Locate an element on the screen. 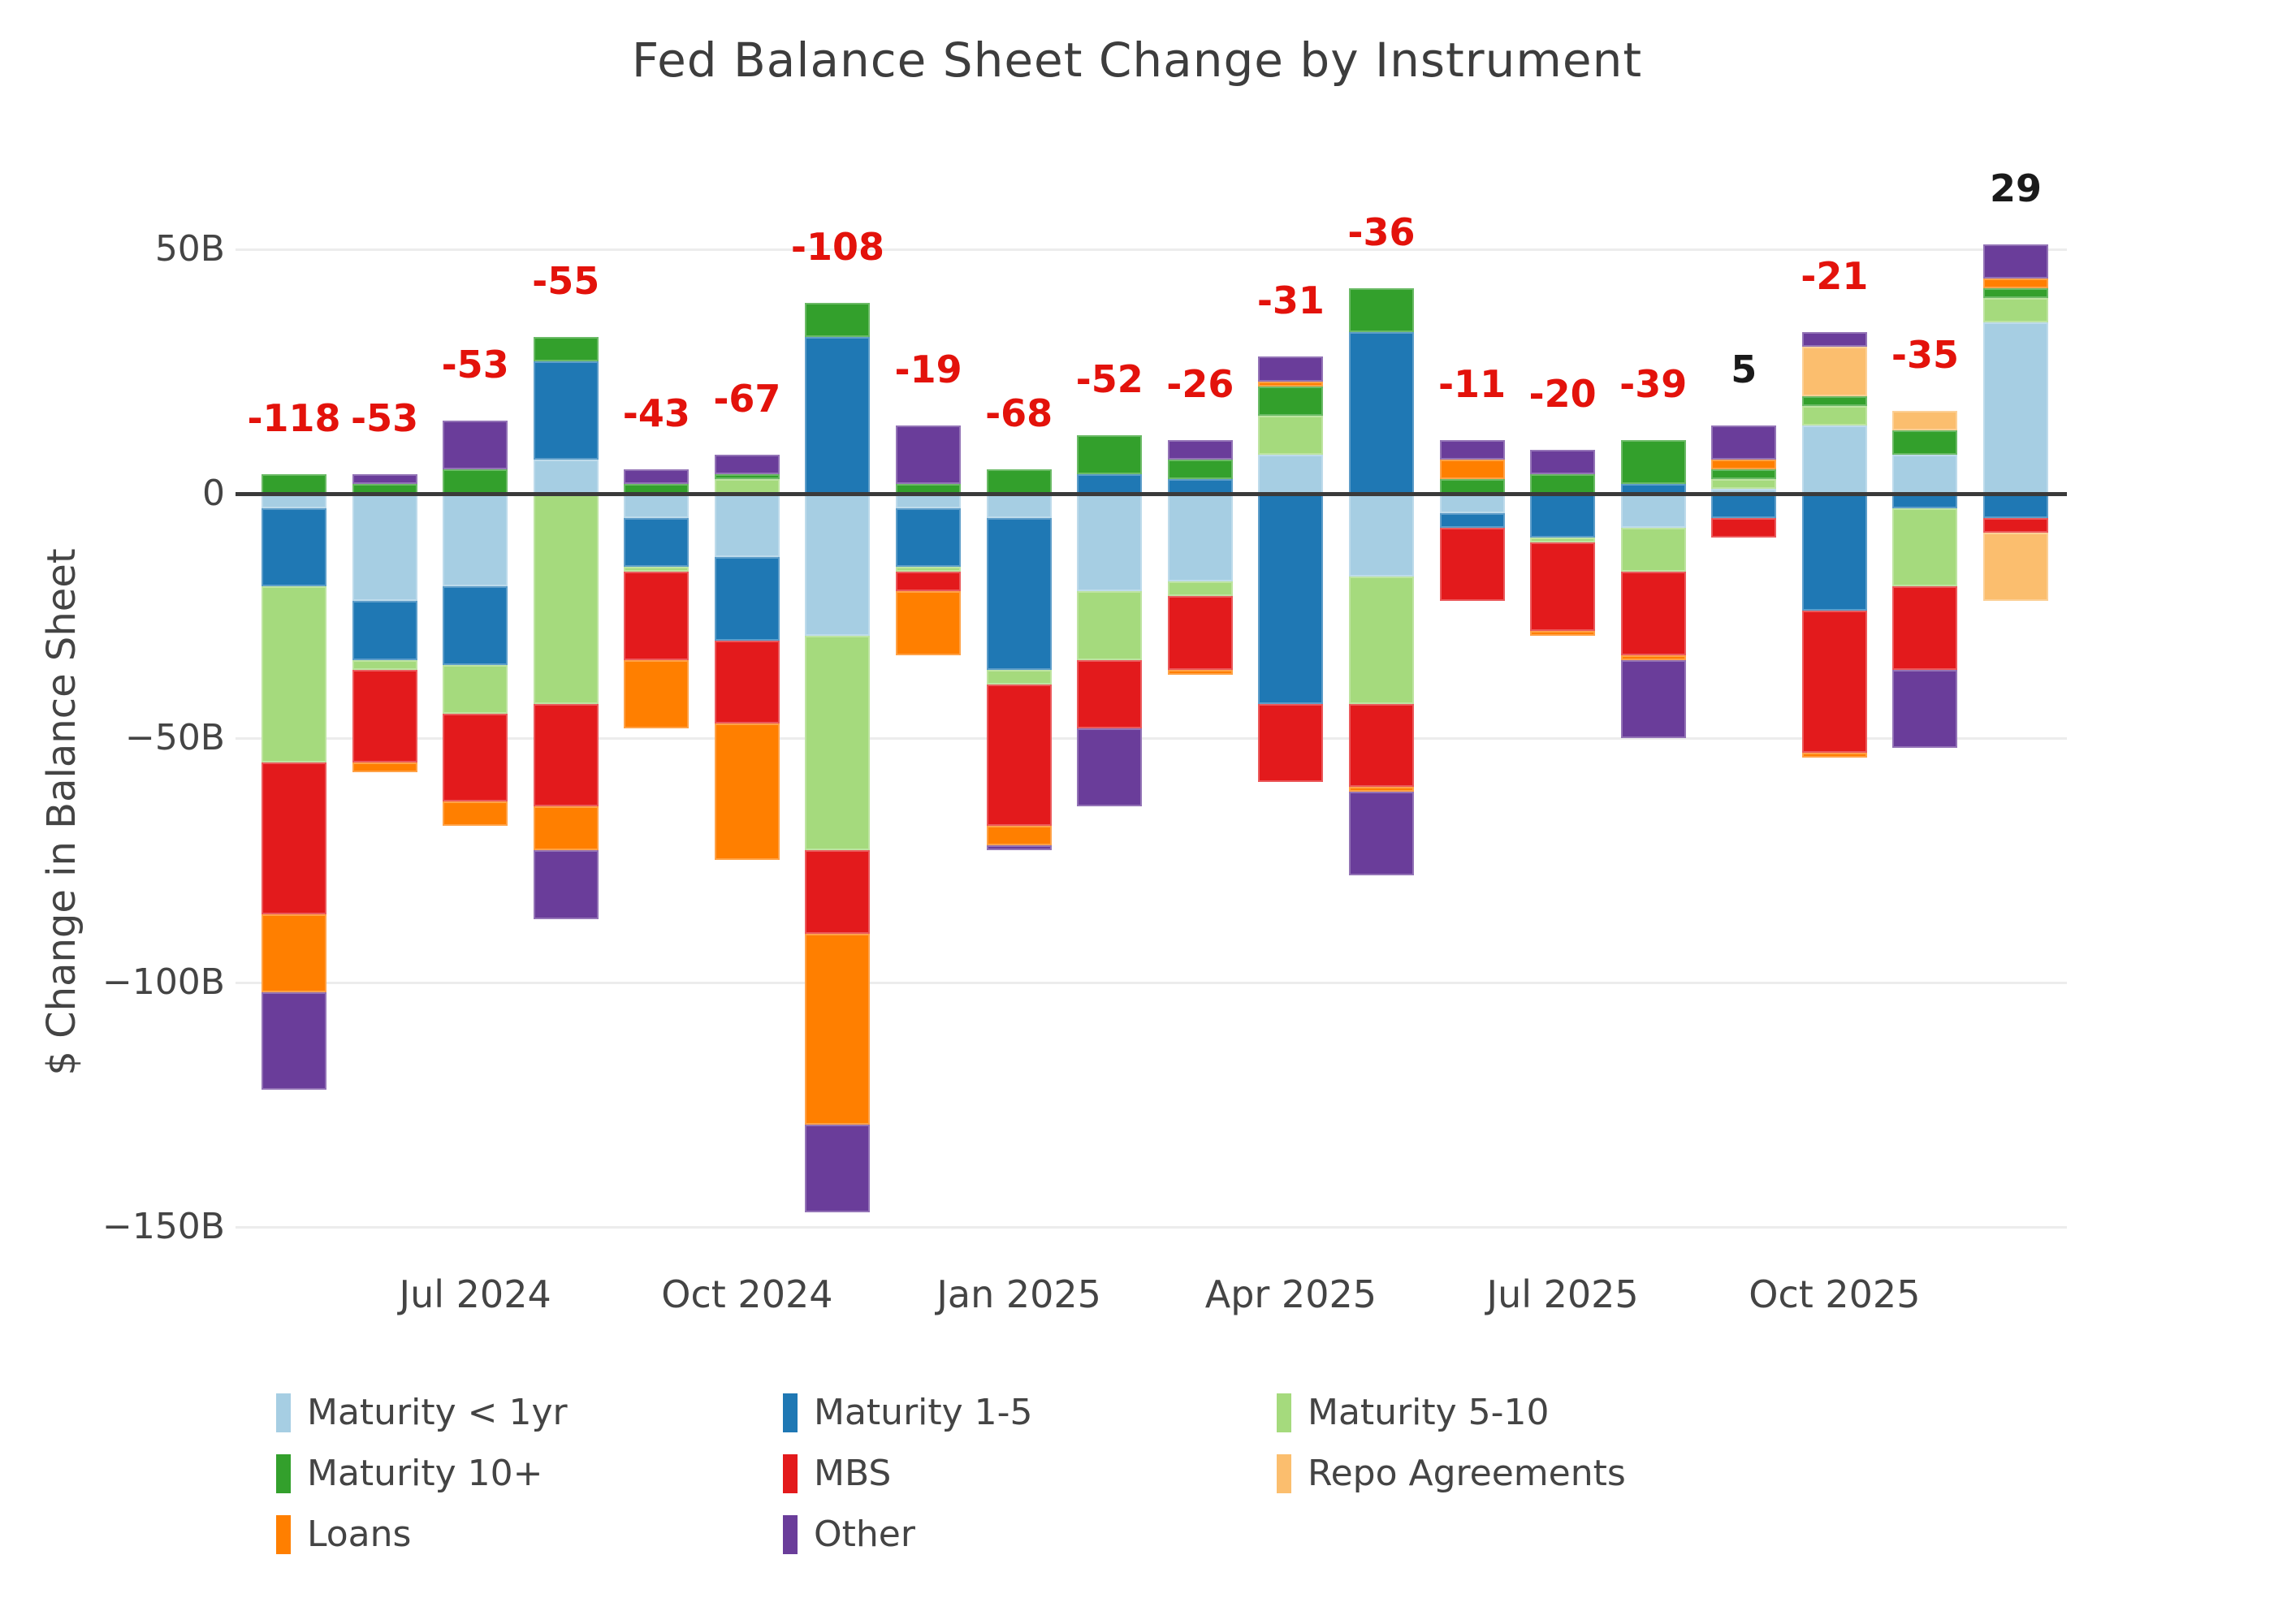 This screenshot has height=1624, width=2274. legend-label: Other is located at coordinates (865, 1535).